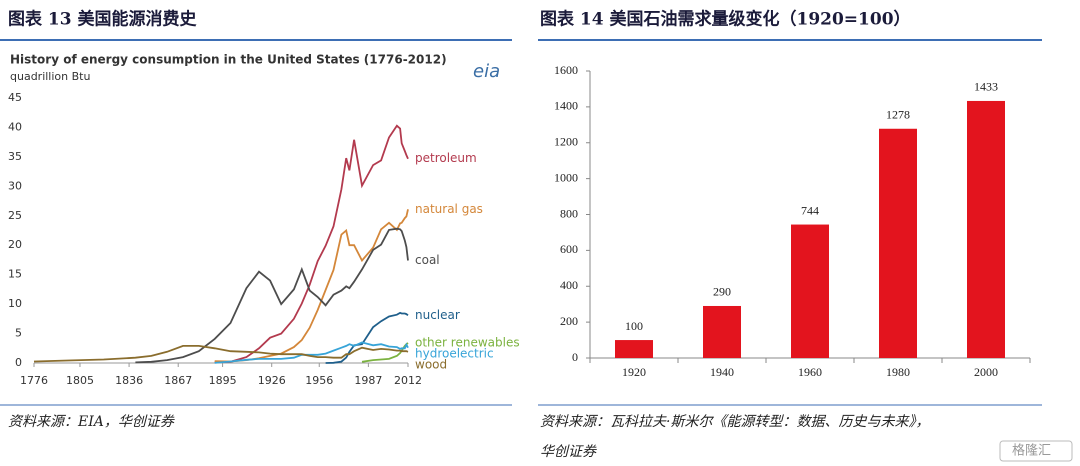 Image resolution: width=1080 pixels, height=466 pixels. Describe the element at coordinates (18, 333) in the screenshot. I see `y-tick-label: 5` at that location.